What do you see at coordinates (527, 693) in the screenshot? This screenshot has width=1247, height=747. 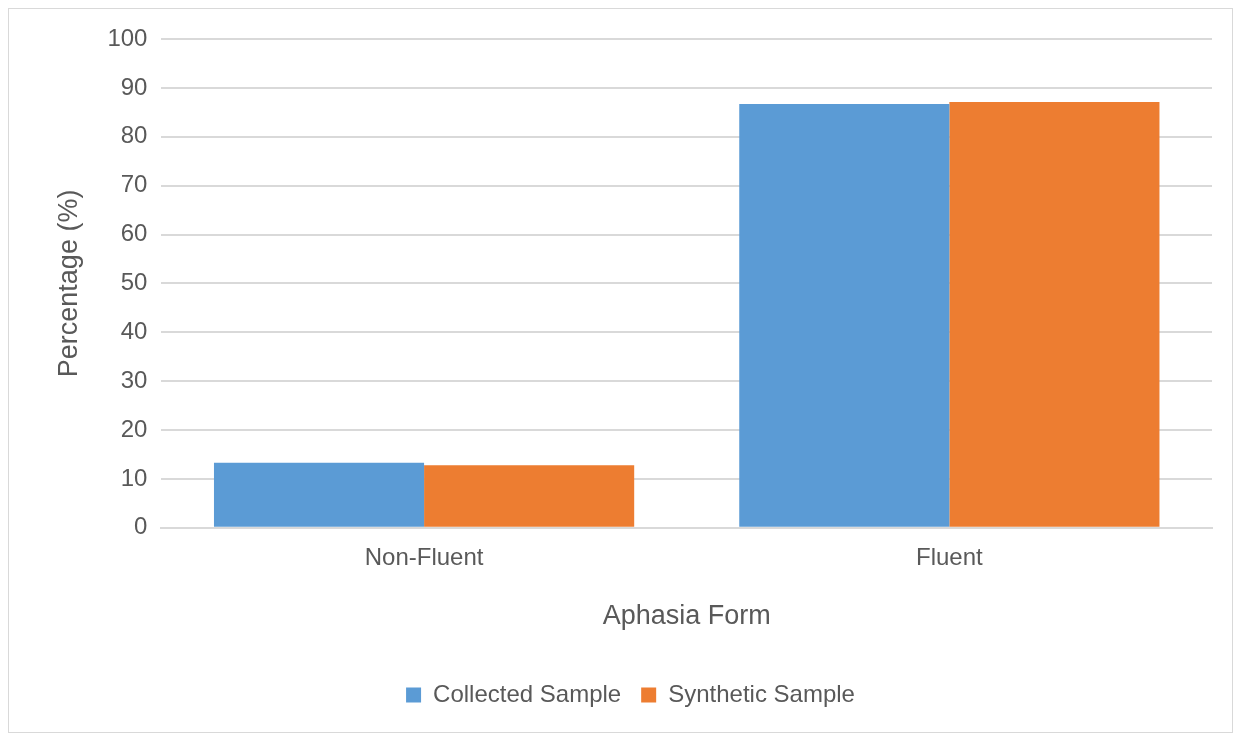 I see `legend-label: Collected Sample` at bounding box center [527, 693].